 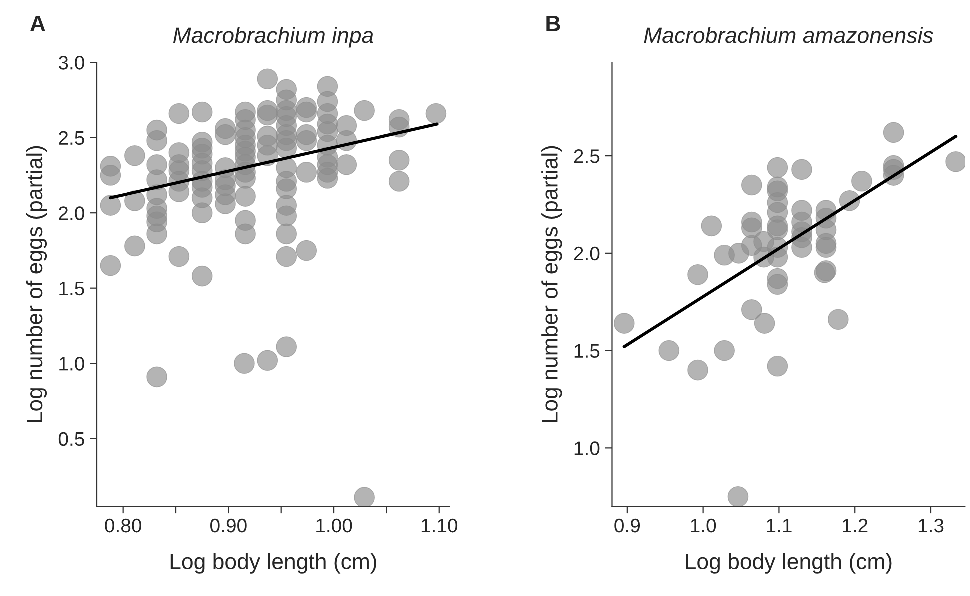 I want to click on y-tick-label: 0.5, so click(x=71, y=439).